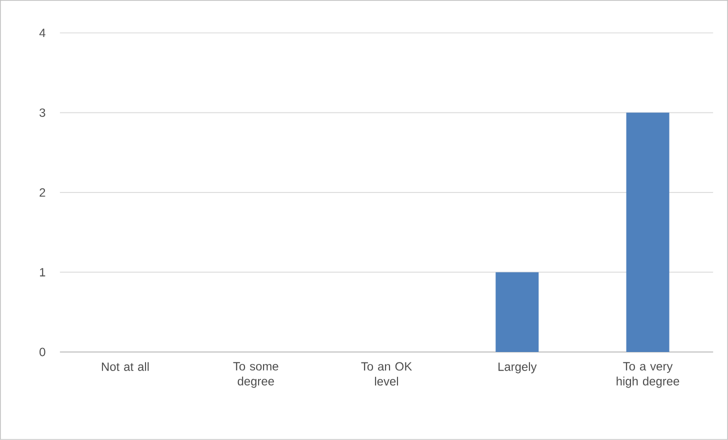 The image size is (728, 440). What do you see at coordinates (42, 33) in the screenshot?
I see `y-tick-label: 4` at bounding box center [42, 33].